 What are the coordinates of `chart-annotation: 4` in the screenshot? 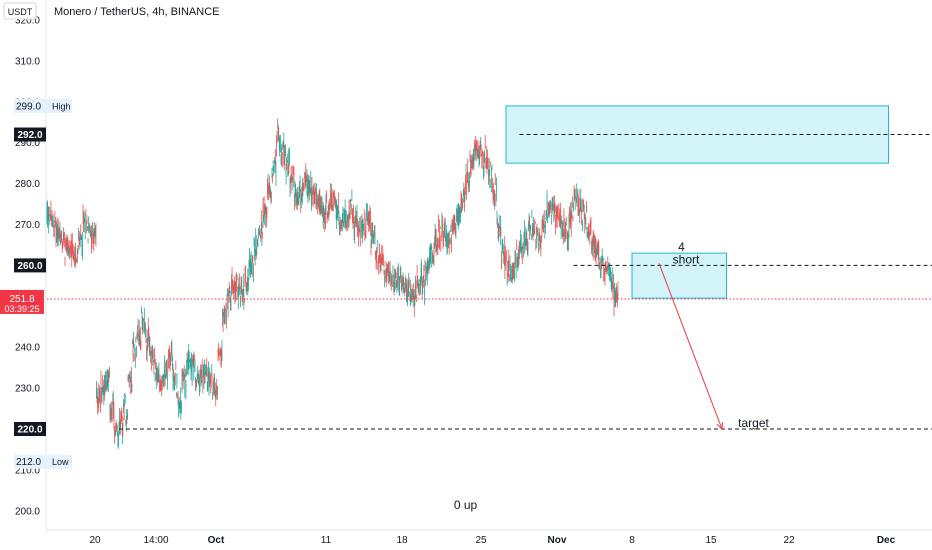 It's located at (681, 247).